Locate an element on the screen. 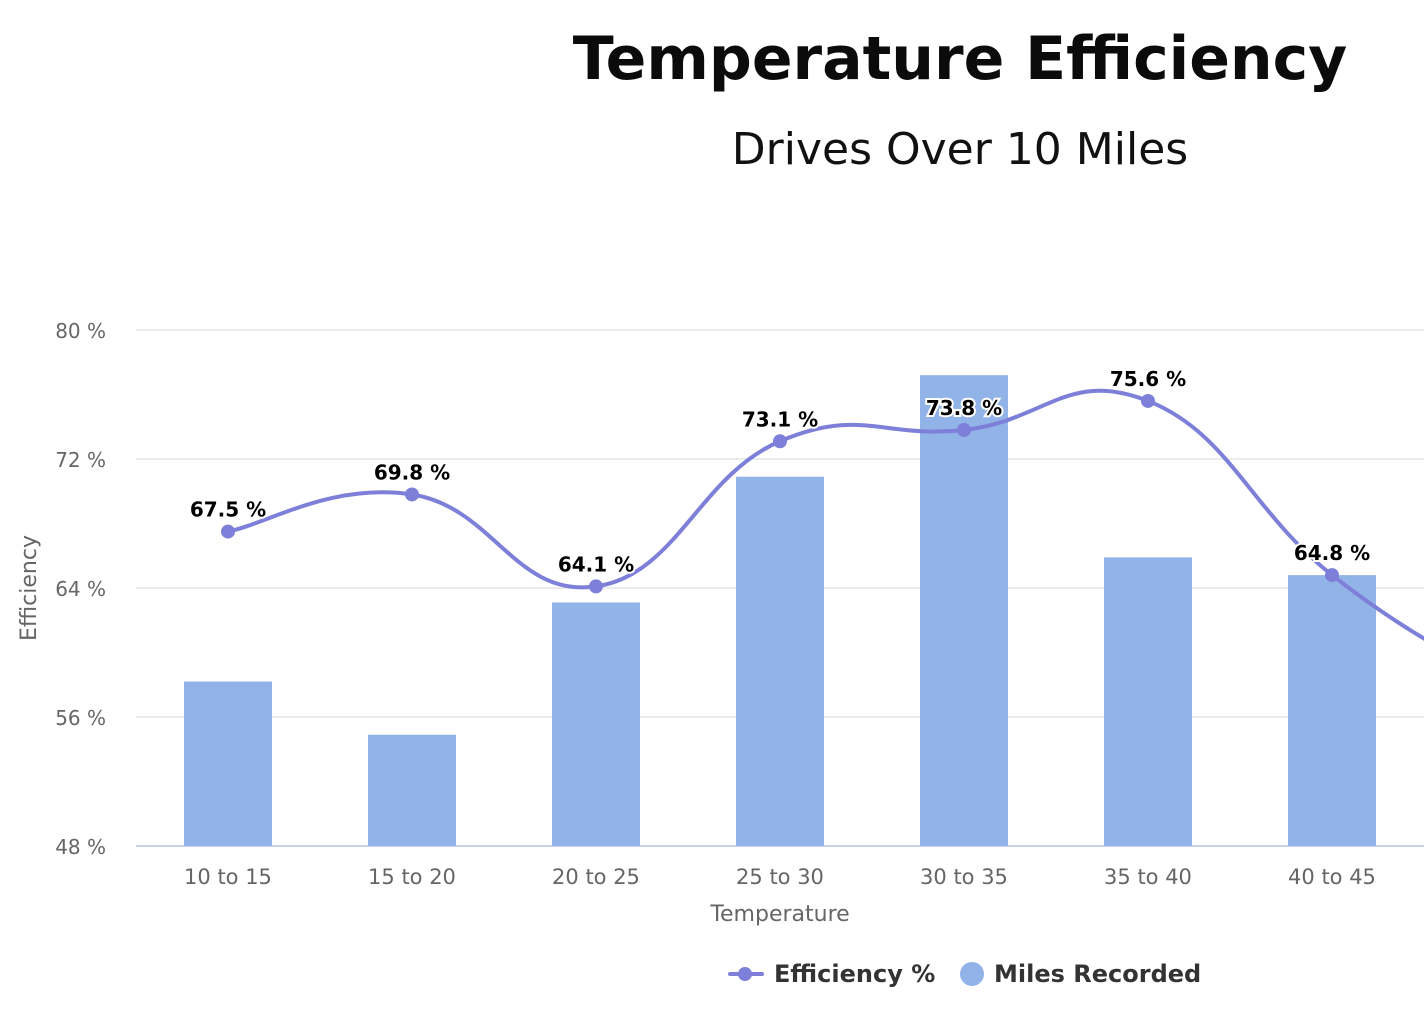 The image size is (1424, 1020). x-tick-label: 15 to 20 is located at coordinates (412, 877).